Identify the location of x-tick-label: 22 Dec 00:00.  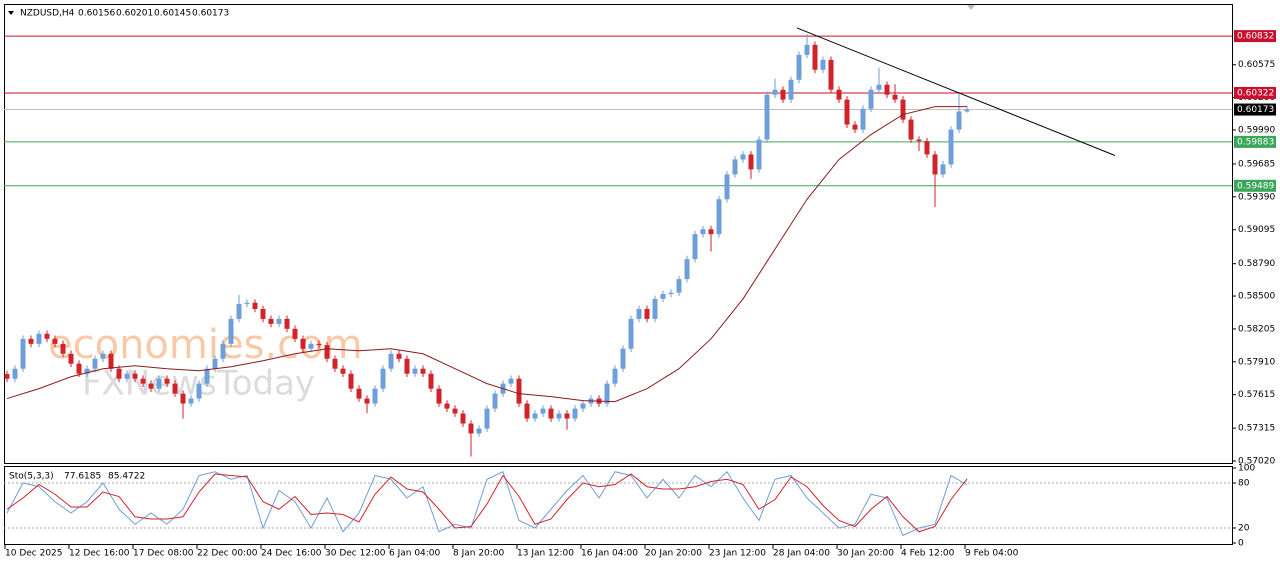
(227, 554).